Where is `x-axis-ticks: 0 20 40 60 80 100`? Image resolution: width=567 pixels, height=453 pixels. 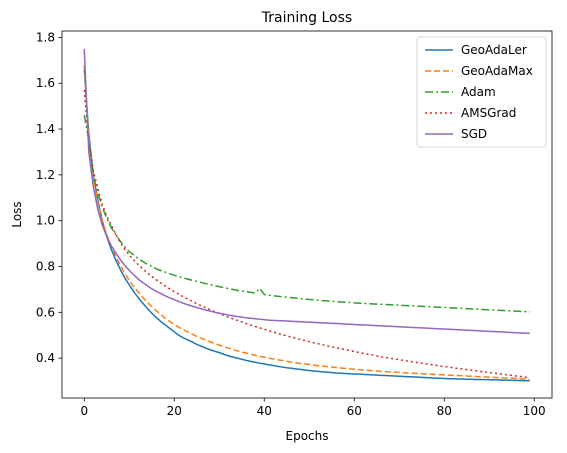
x-axis-ticks: 0 20 40 60 80 100 is located at coordinates (313, 408).